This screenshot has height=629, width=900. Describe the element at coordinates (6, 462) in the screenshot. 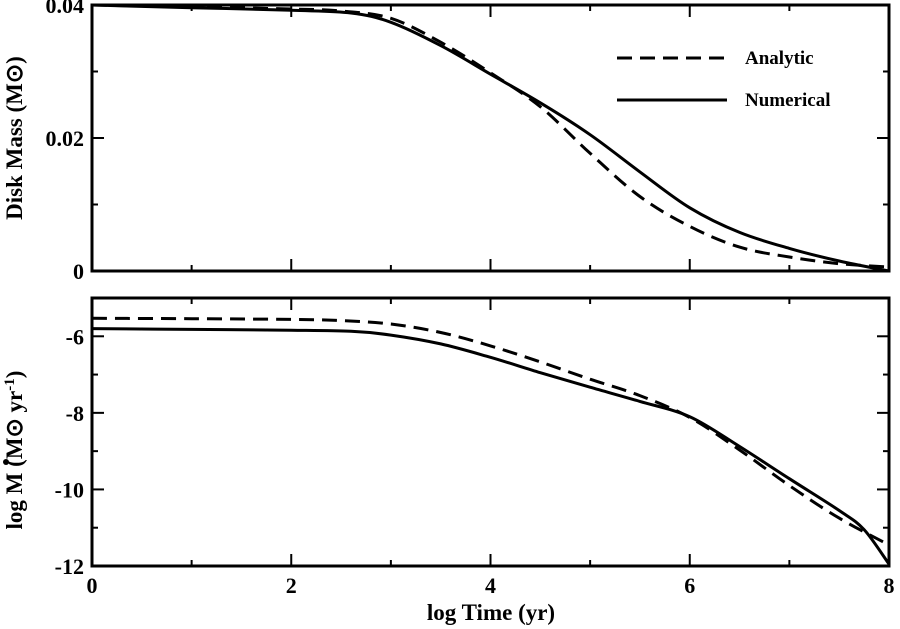

I see `mdot-dot` at that location.